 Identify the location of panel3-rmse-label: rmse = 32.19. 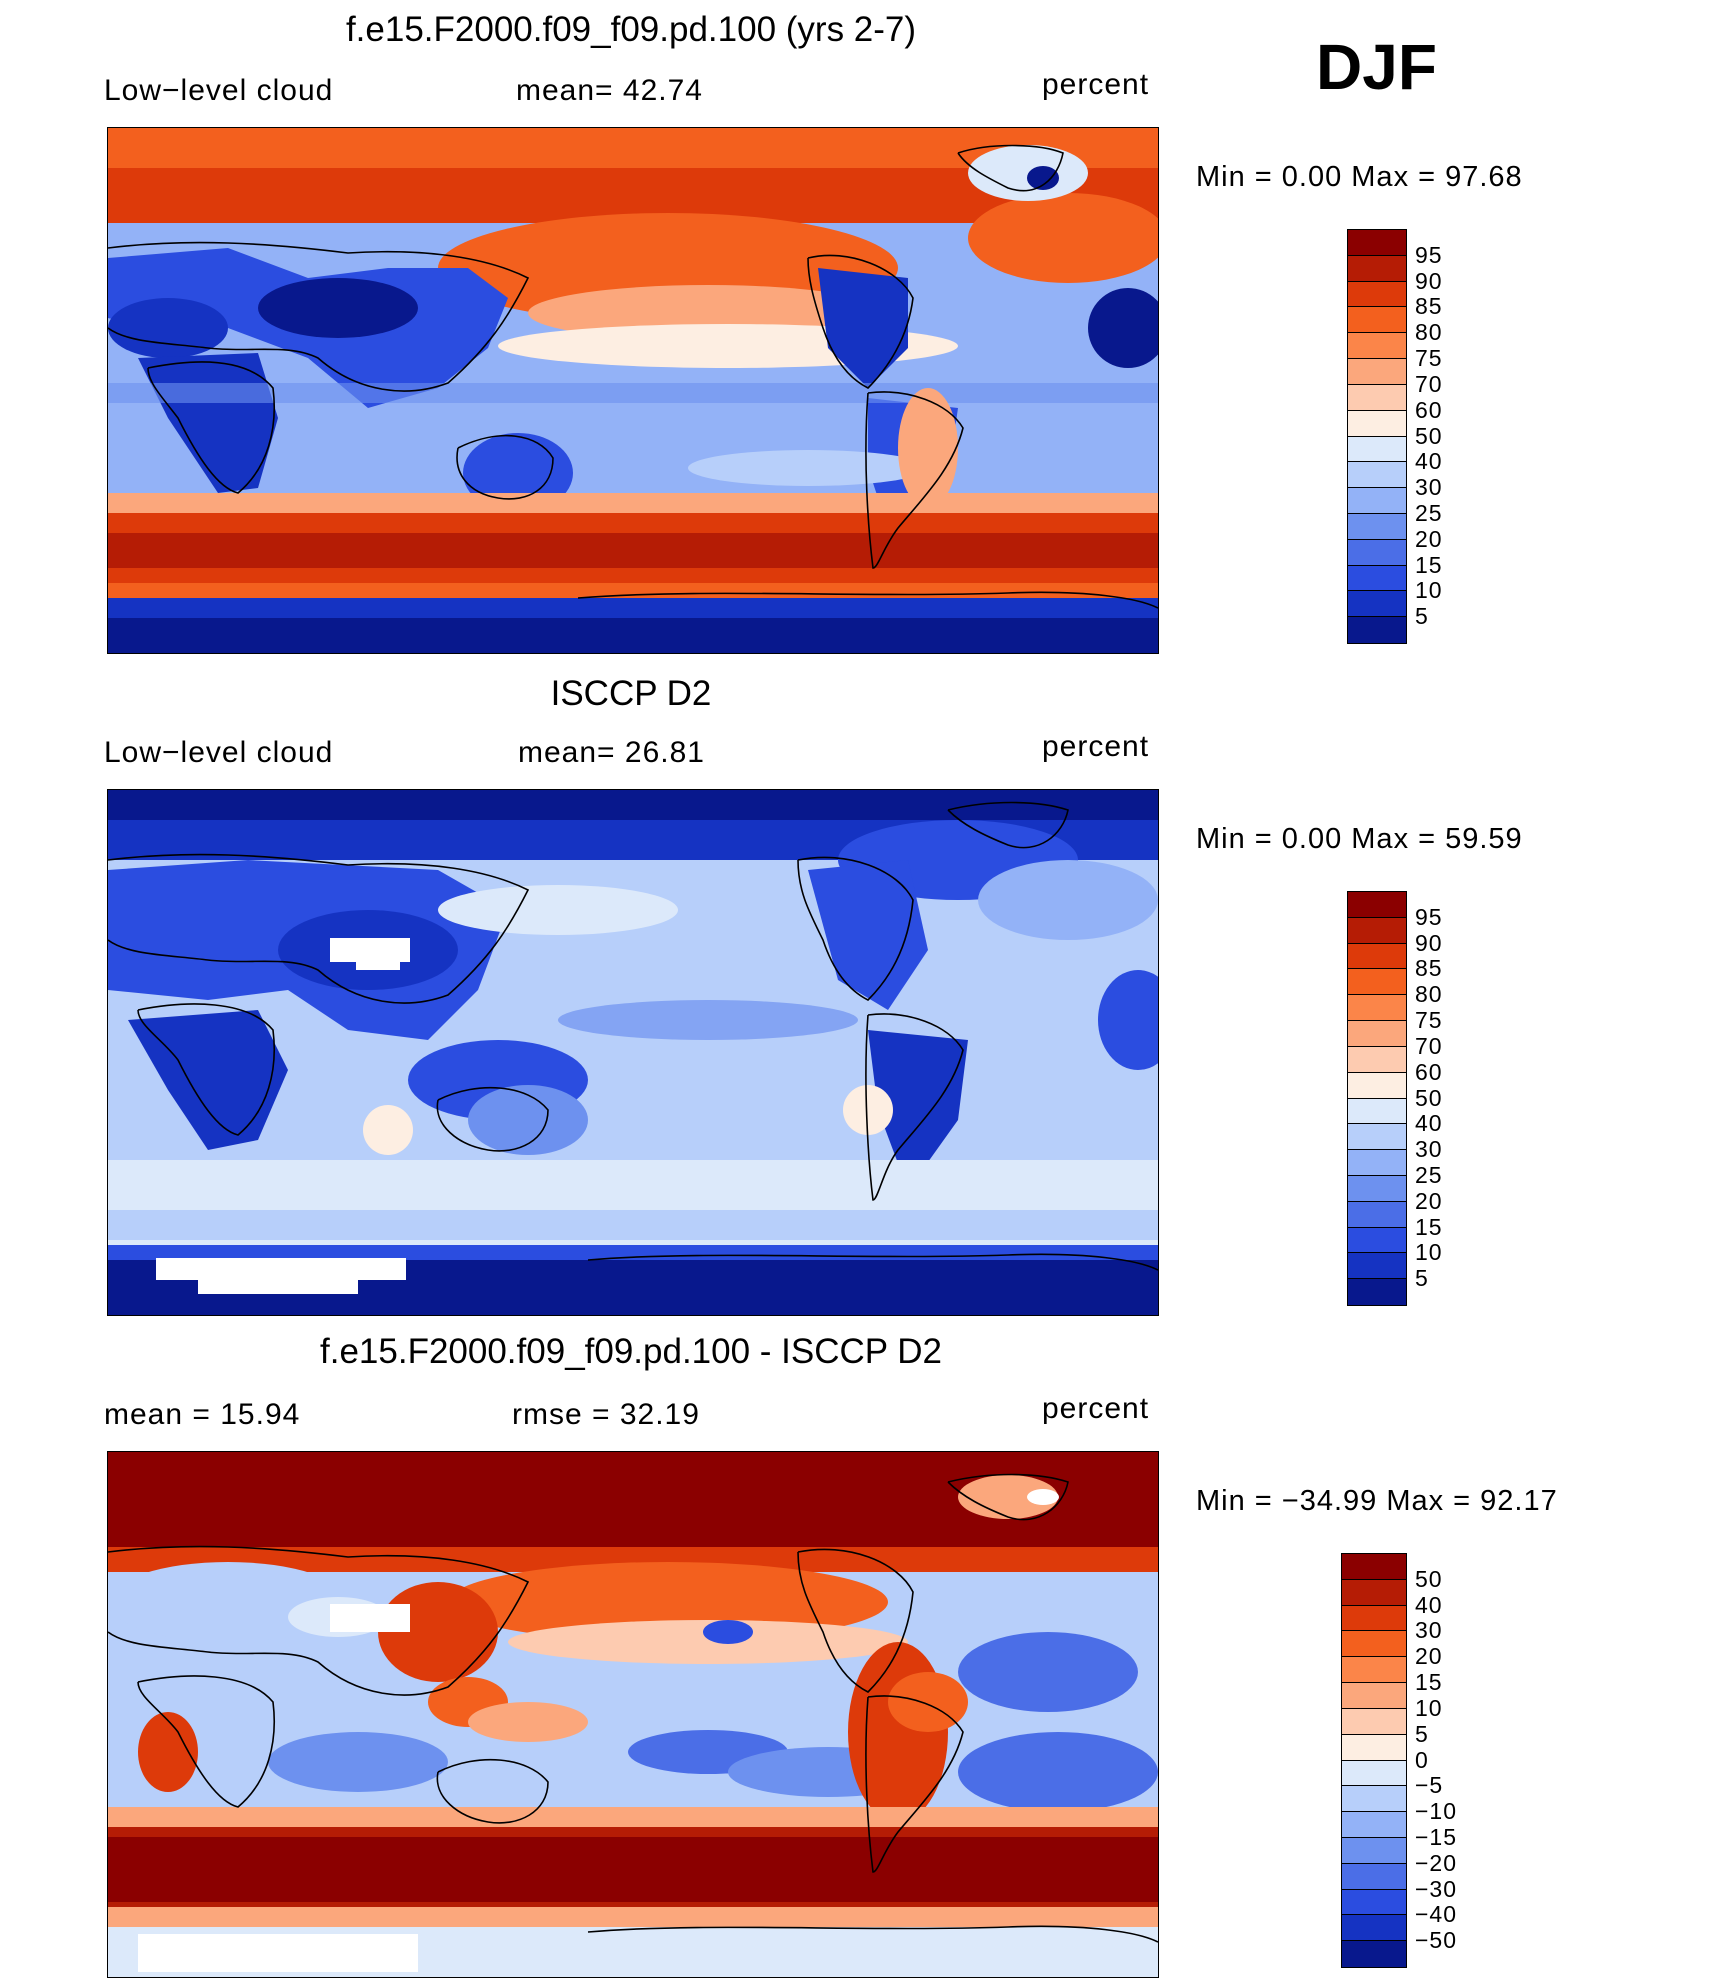
(606, 1414).